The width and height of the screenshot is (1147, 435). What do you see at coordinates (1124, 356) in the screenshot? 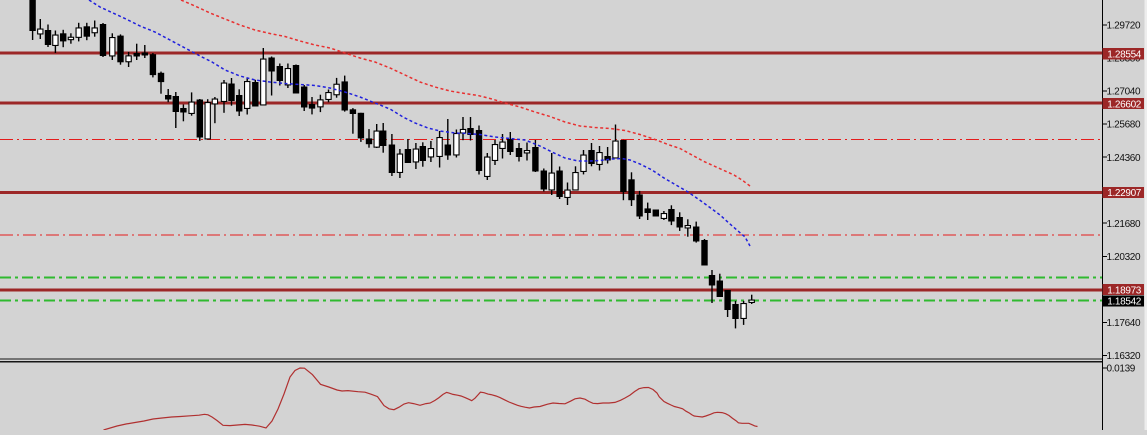
I see `svg-text: 1.16320` at bounding box center [1124, 356].